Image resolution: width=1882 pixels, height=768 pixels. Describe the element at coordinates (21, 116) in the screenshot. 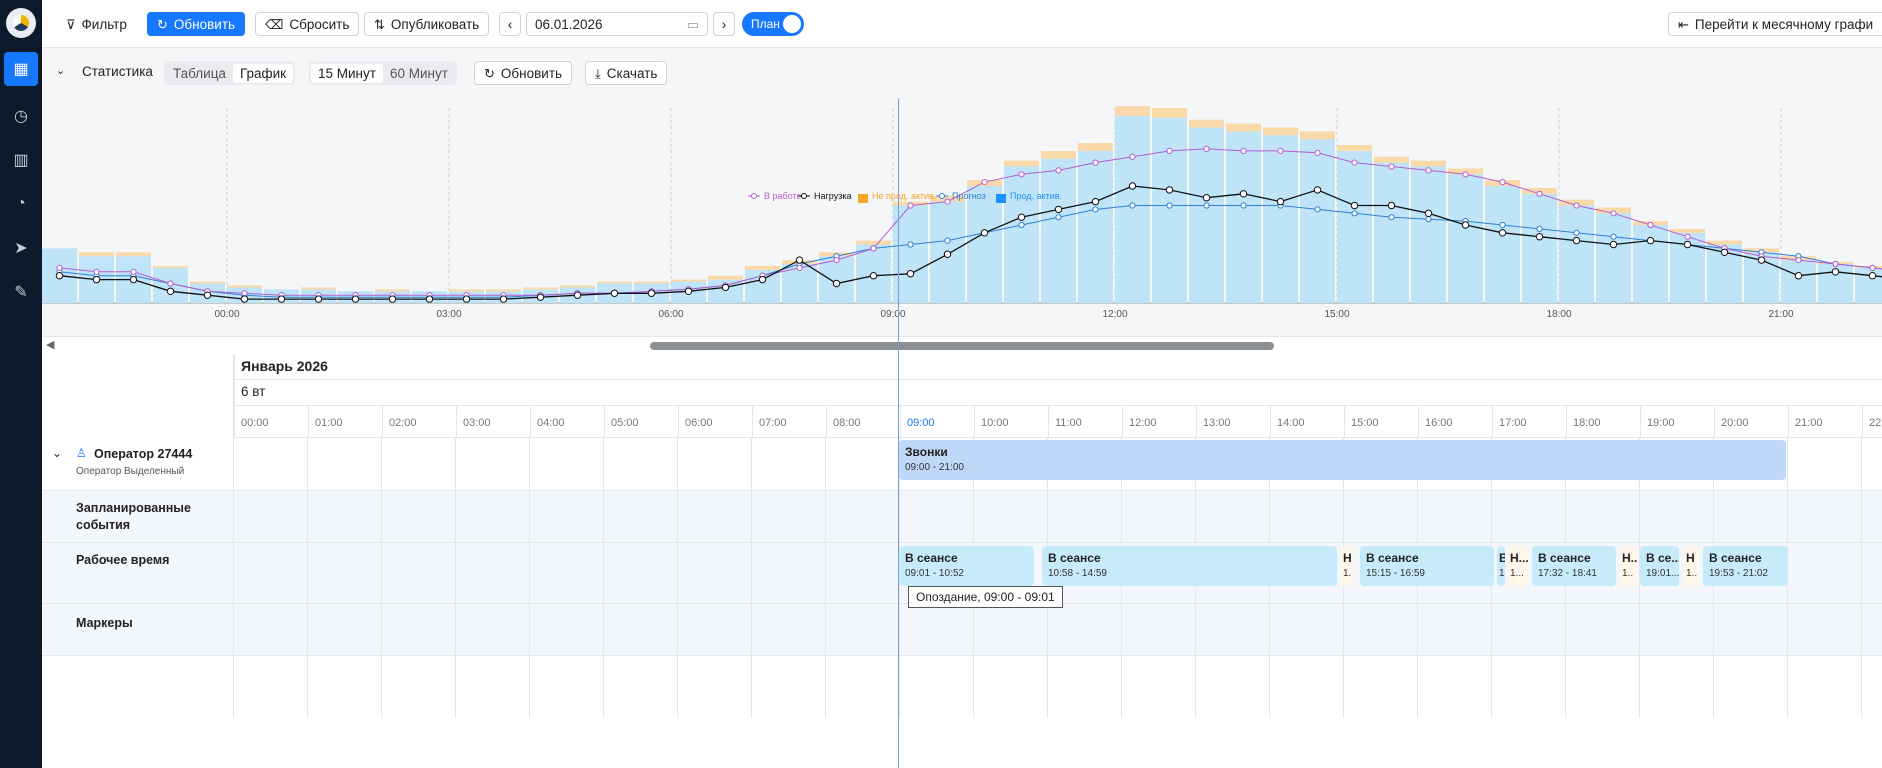

I see `clock-icon: ◷` at that location.